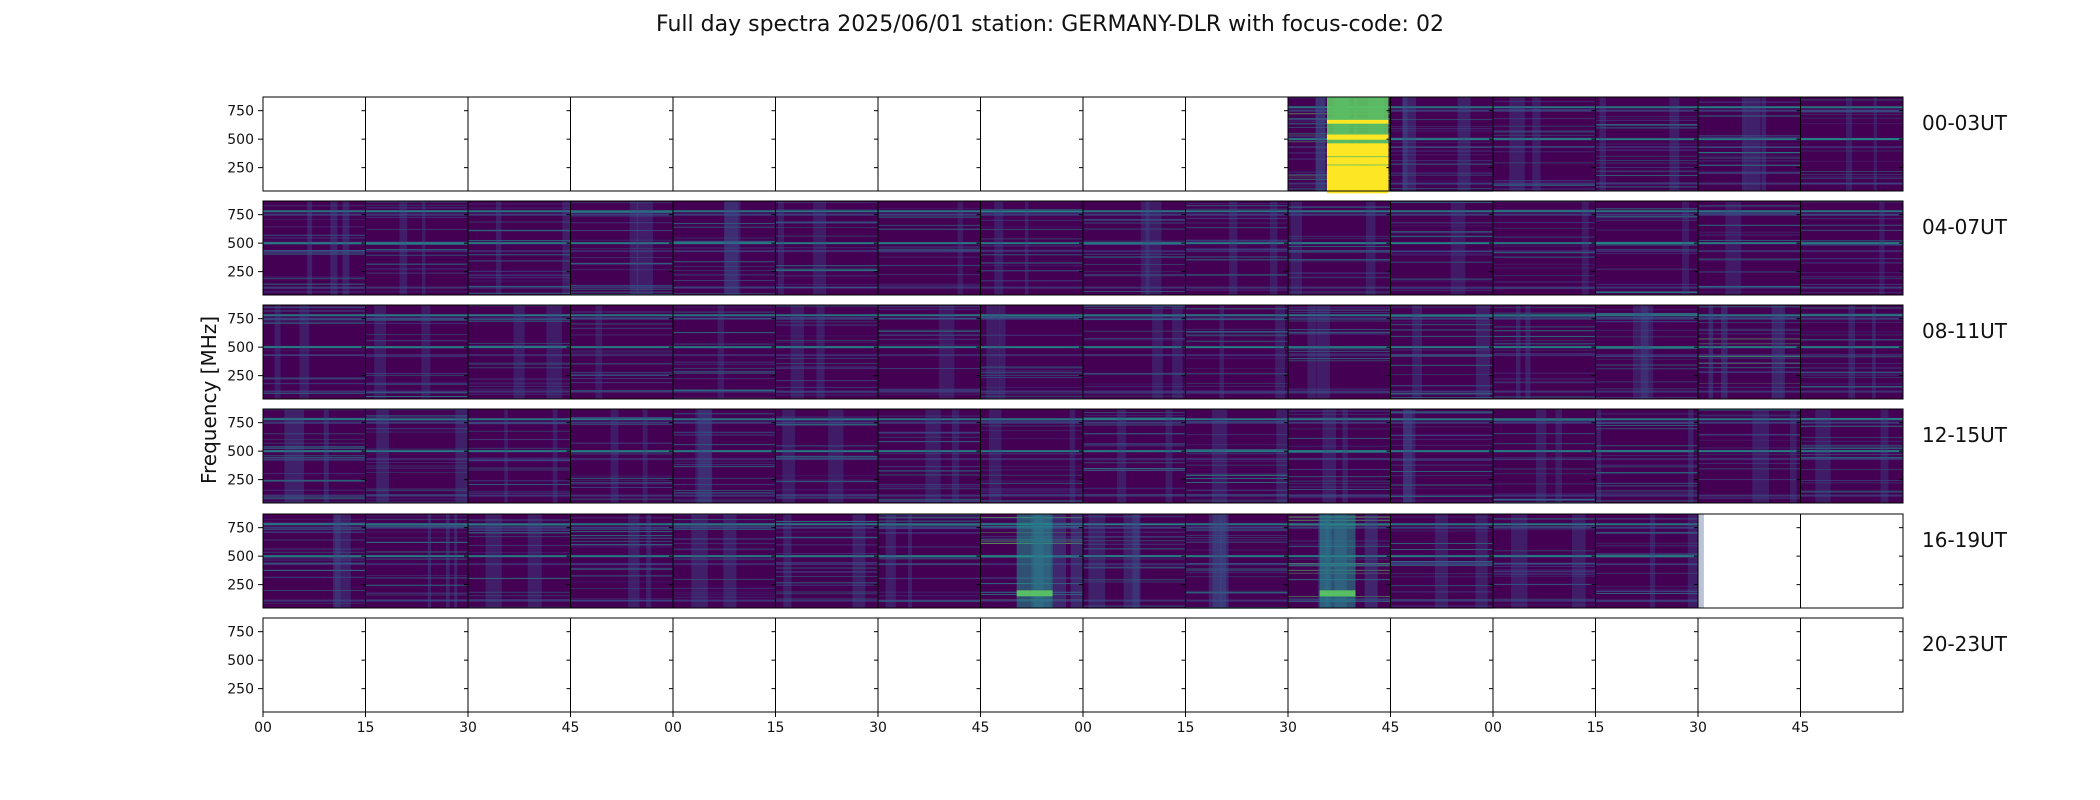 This screenshot has width=2100, height=800. What do you see at coordinates (1749, 561) in the screenshot?
I see `panel-frame` at bounding box center [1749, 561].